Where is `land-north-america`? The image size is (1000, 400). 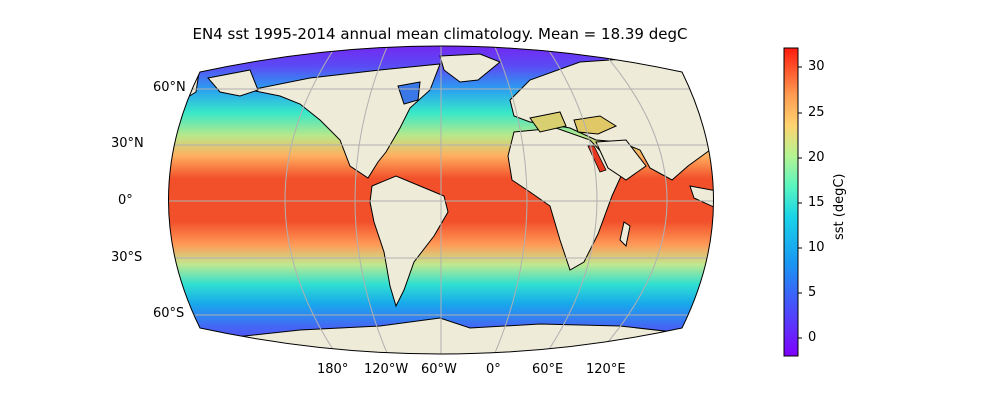 land-north-america is located at coordinates (345, 121).